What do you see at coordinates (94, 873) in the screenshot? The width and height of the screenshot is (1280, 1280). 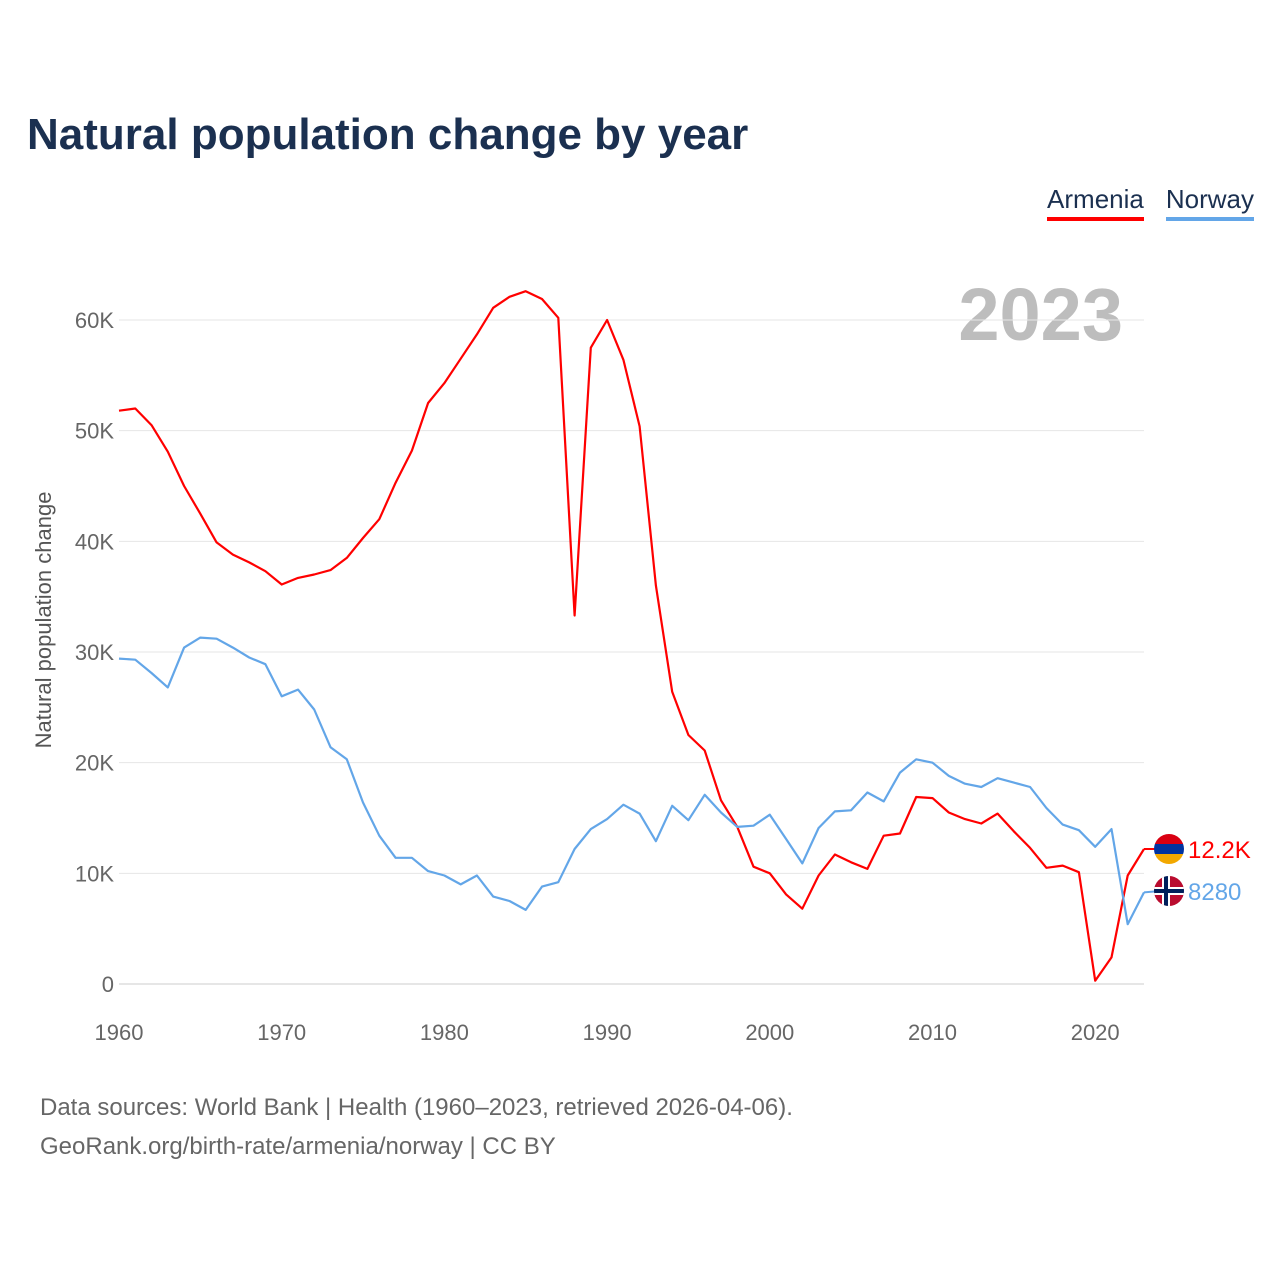 I see `y-tick-label: 10K` at bounding box center [94, 873].